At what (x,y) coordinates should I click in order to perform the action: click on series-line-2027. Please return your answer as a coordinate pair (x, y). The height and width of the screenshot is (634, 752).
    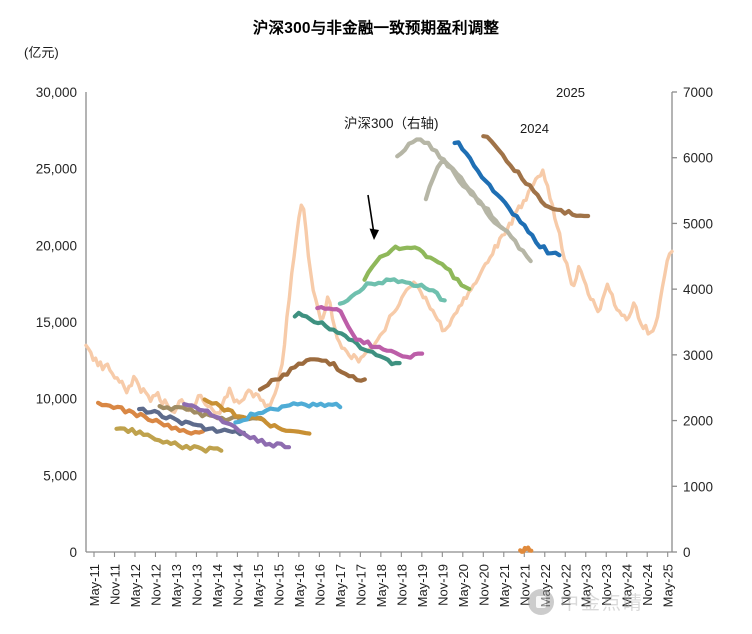
    Looking at the image, I should click on (526, 549).